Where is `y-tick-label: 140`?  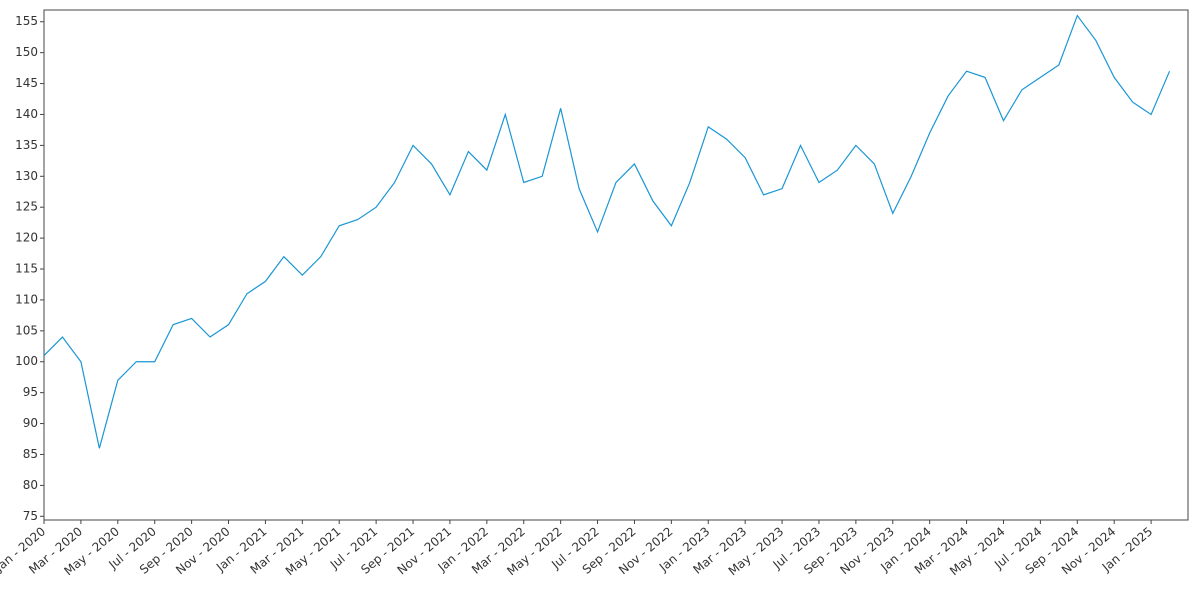 y-tick-label: 140 is located at coordinates (26, 114).